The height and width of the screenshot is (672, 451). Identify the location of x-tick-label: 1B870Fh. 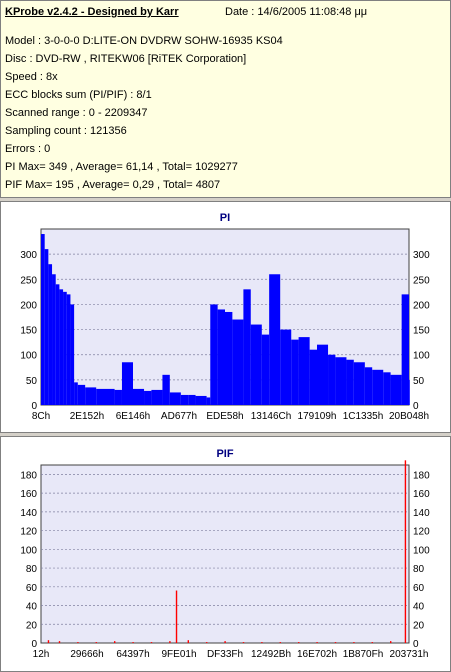
(363, 654).